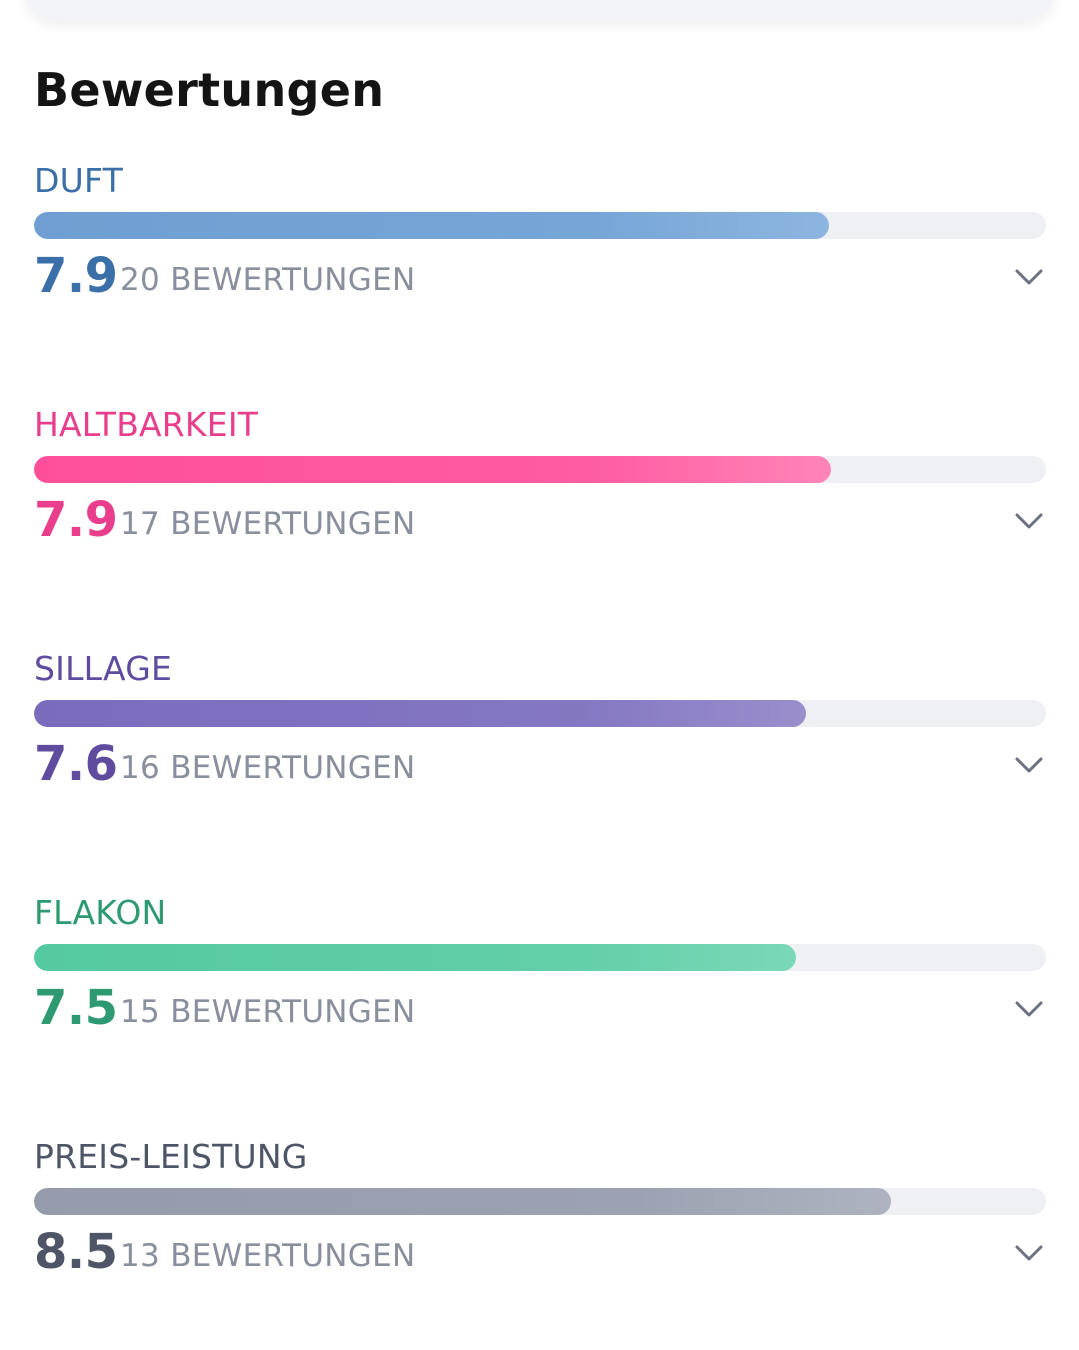  Describe the element at coordinates (268, 768) in the screenshot. I see `rating-count: 16 BEWERTUNGEN` at that location.